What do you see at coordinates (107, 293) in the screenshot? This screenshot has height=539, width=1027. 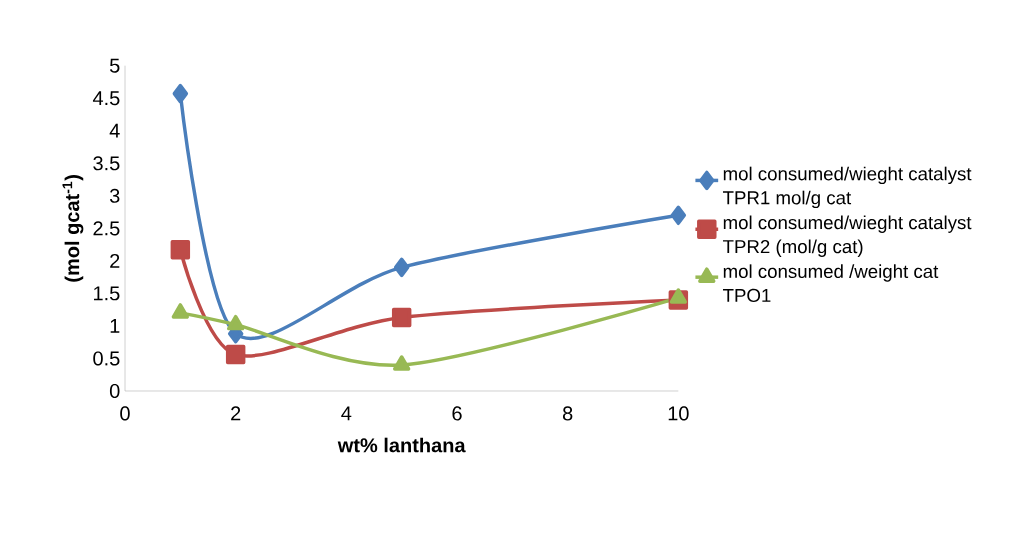 I see `y-tick-label: 1.5` at bounding box center [107, 293].